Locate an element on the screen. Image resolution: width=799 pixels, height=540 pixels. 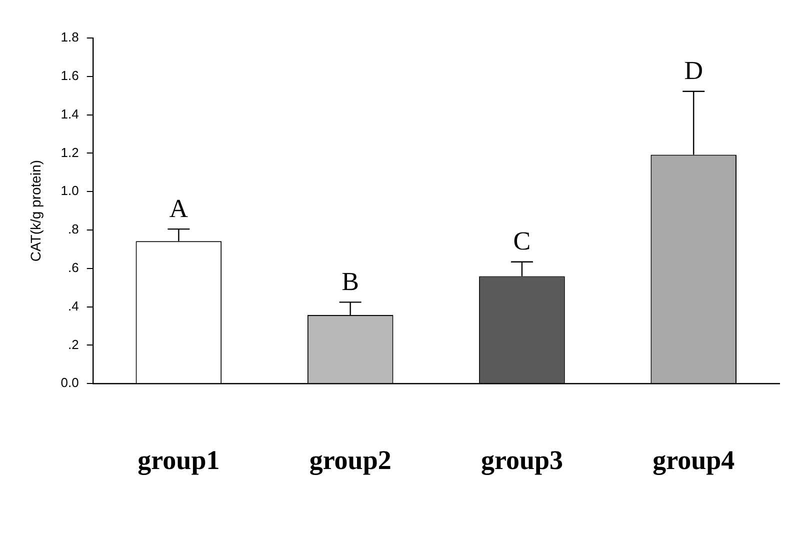
y-tick-label: .2 is located at coordinates (73, 344).